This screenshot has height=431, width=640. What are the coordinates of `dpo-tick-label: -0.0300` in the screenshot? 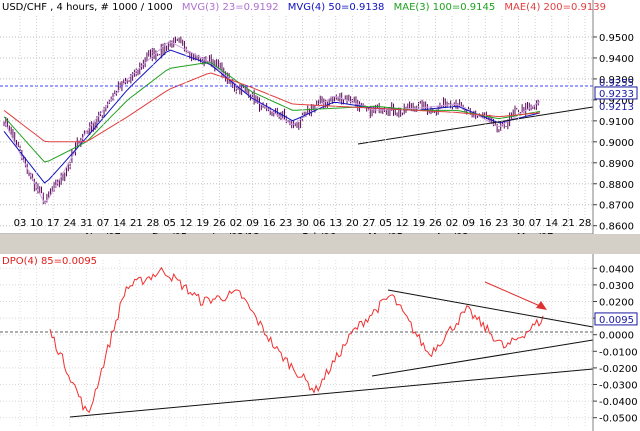 It's located at (618, 386).